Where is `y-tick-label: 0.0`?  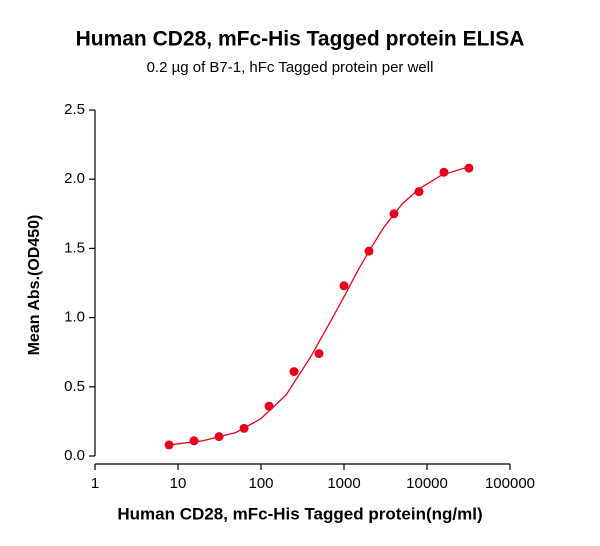 y-tick-label: 0.0 is located at coordinates (74, 455).